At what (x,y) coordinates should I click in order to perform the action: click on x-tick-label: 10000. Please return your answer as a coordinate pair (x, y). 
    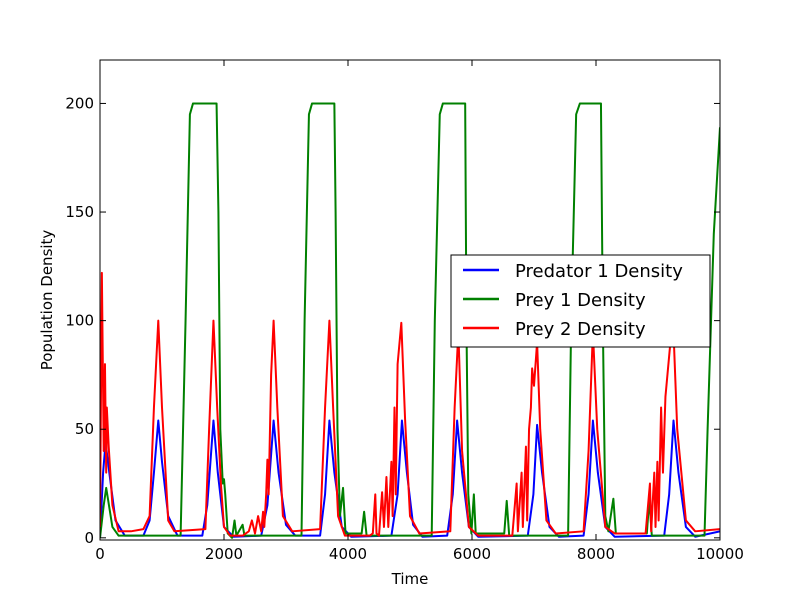
    Looking at the image, I should click on (720, 554).